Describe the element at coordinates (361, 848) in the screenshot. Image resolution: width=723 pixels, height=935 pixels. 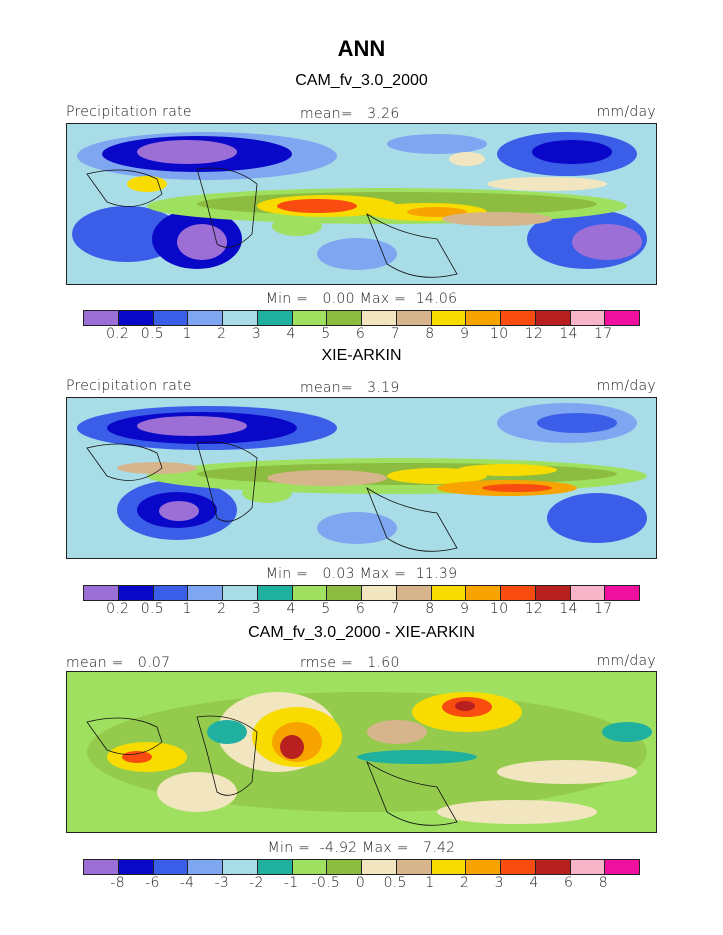
I see `panel-3-minmax: Min = -4.92 Max = 7.42` at that location.